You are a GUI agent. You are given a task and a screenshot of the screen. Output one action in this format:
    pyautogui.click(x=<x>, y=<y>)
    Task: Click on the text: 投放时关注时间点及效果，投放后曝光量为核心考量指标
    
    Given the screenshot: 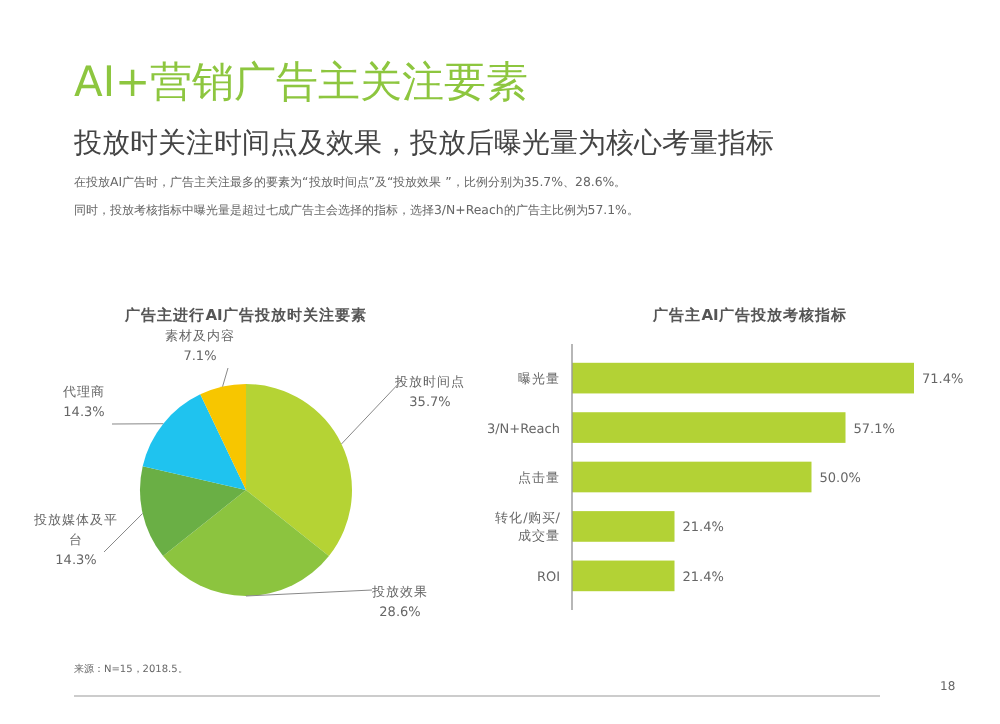 What is the action you would take?
    pyautogui.click(x=423, y=144)
    